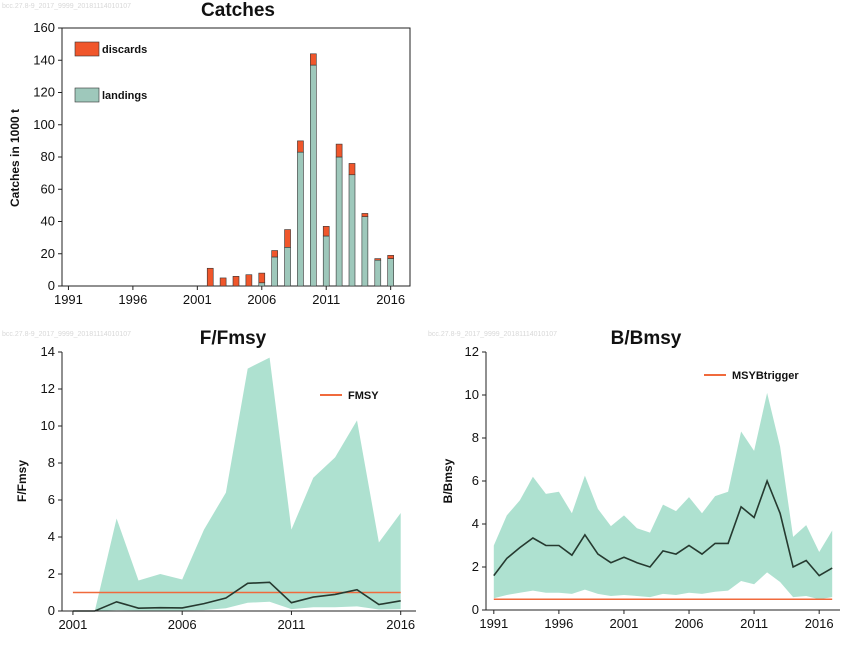 This screenshot has width=850, height=650. What do you see at coordinates (475, 566) in the screenshot?
I see `bbmsy-y-tick-label: 2` at bounding box center [475, 566].